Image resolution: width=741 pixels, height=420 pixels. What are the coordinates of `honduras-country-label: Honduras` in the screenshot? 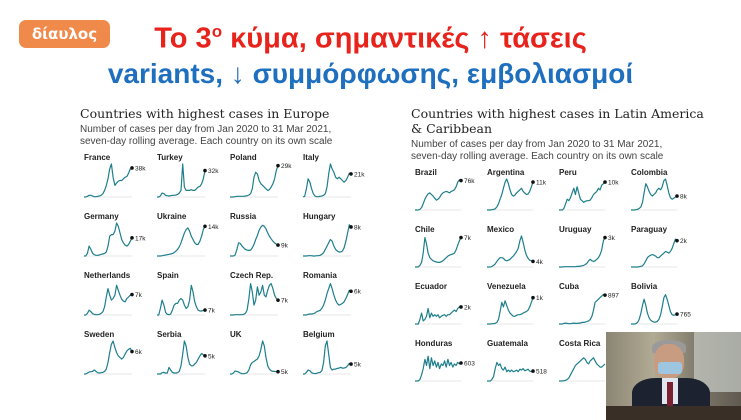 It's located at (434, 343).